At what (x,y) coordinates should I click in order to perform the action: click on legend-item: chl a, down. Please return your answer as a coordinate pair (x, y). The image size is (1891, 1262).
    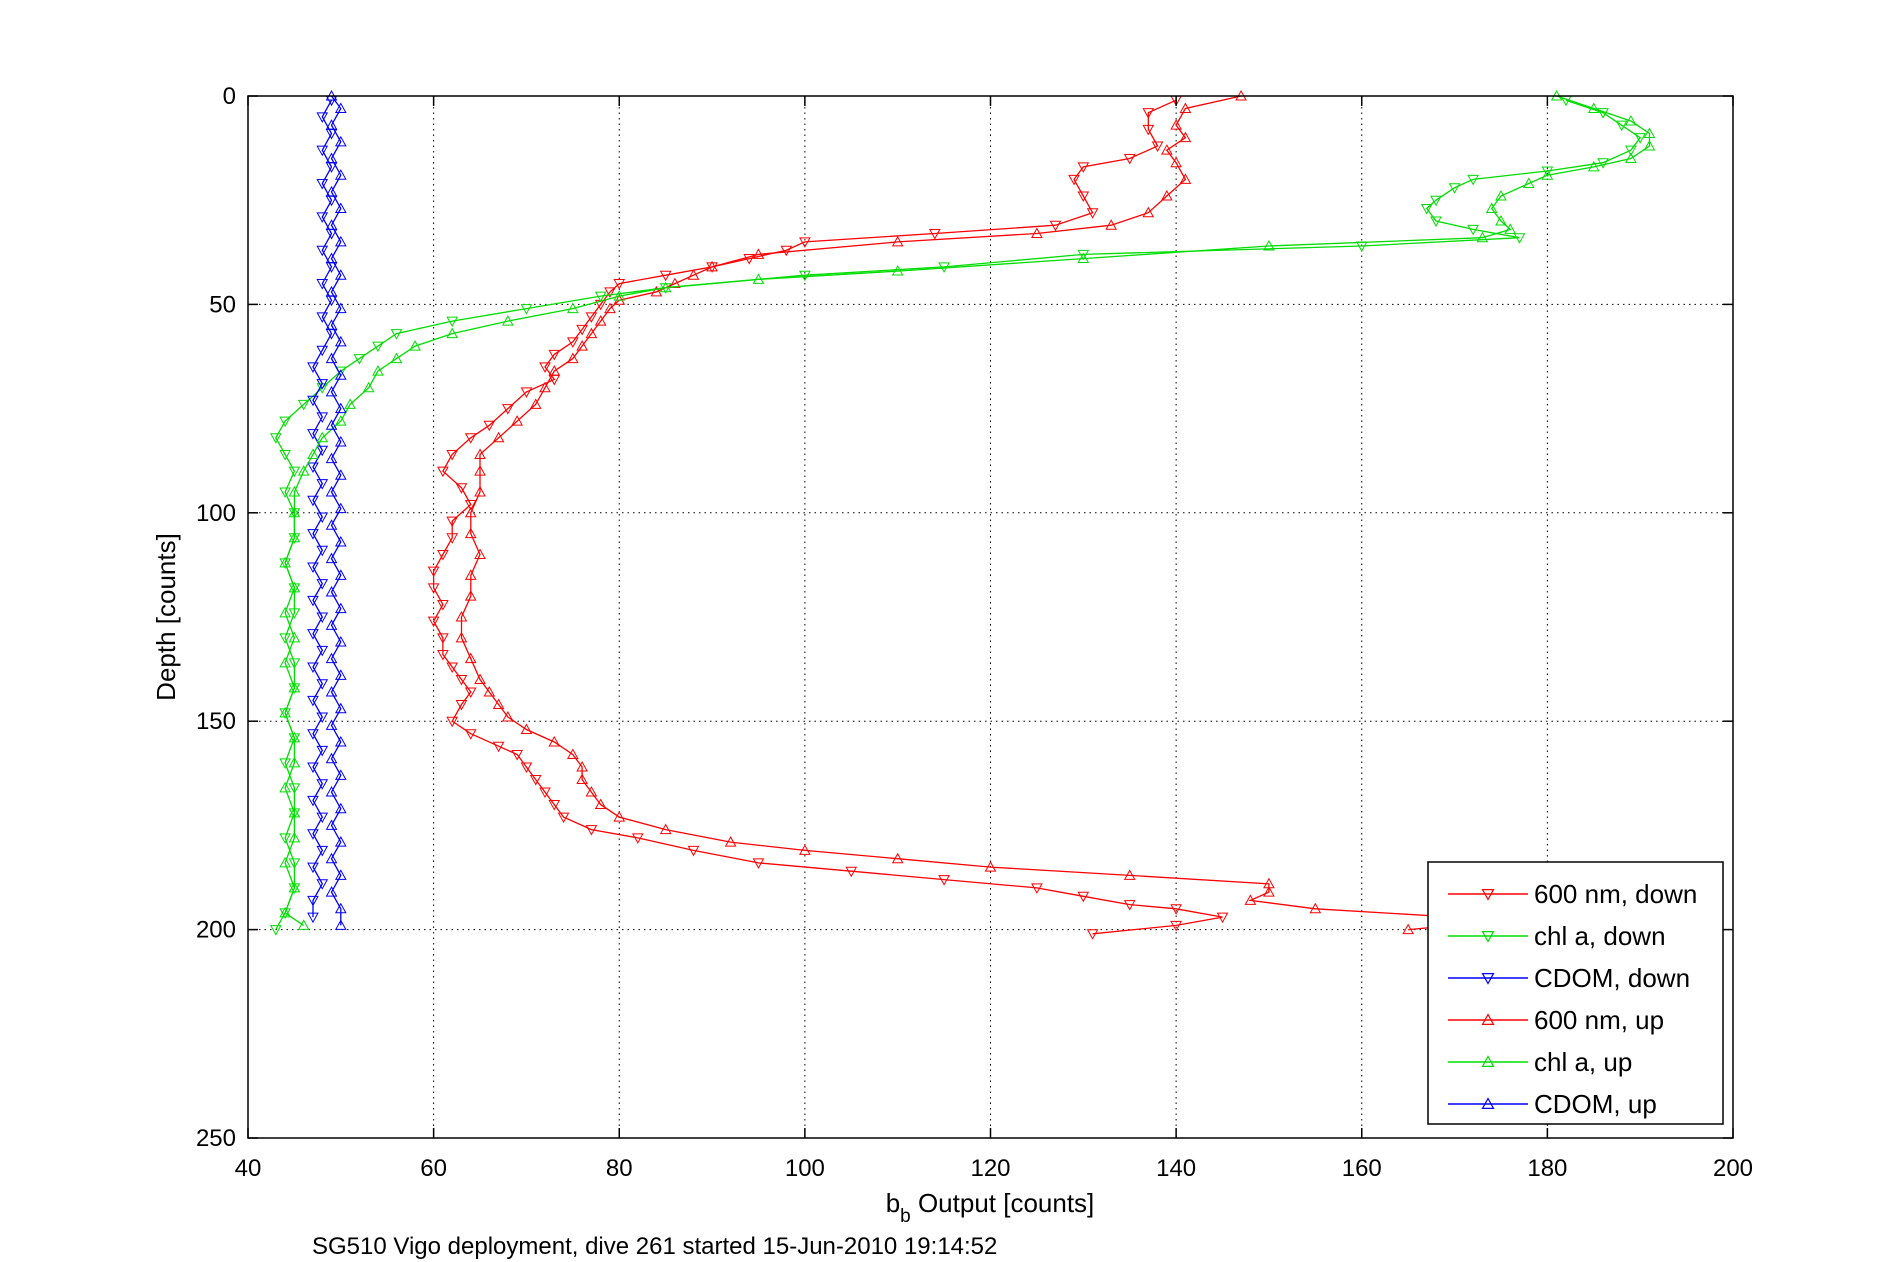
    Looking at the image, I should click on (1557, 936).